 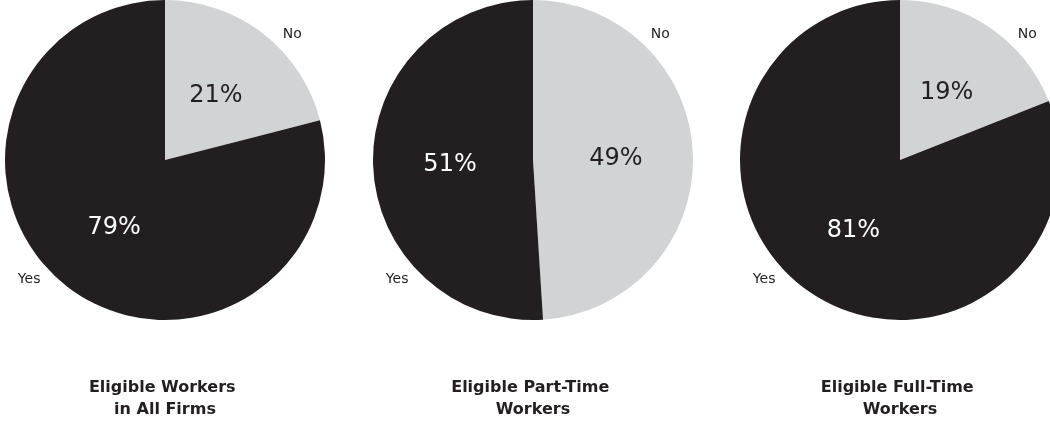 I want to click on data-label: 81%, so click(x=853, y=228).